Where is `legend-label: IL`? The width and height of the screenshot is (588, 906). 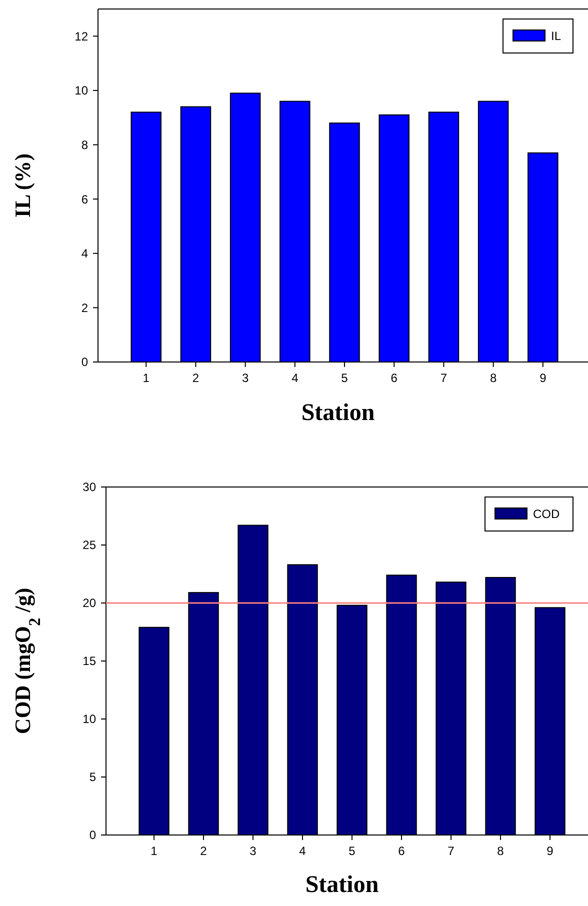 legend-label: IL is located at coordinates (556, 36).